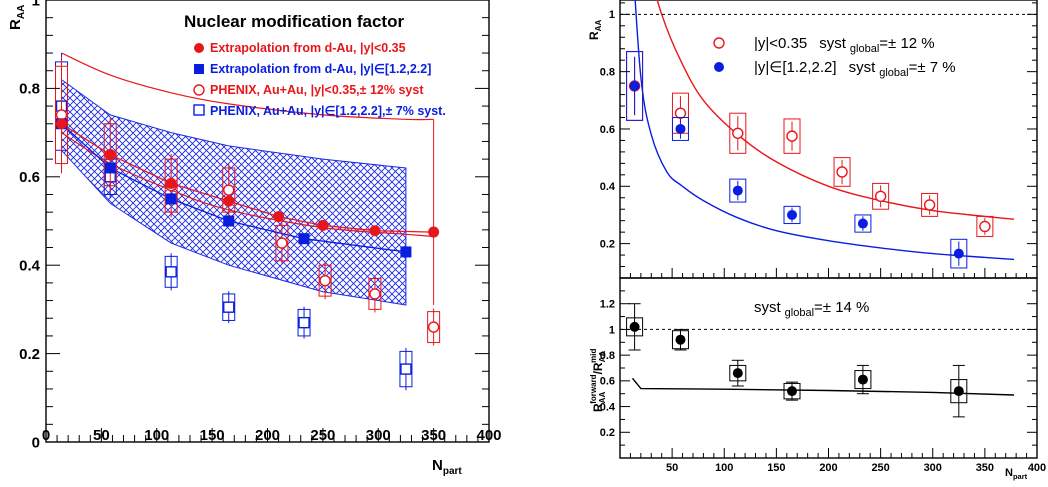  What do you see at coordinates (598, 26) in the screenshot?
I see `top-ylabel-sub: AA` at bounding box center [598, 26].